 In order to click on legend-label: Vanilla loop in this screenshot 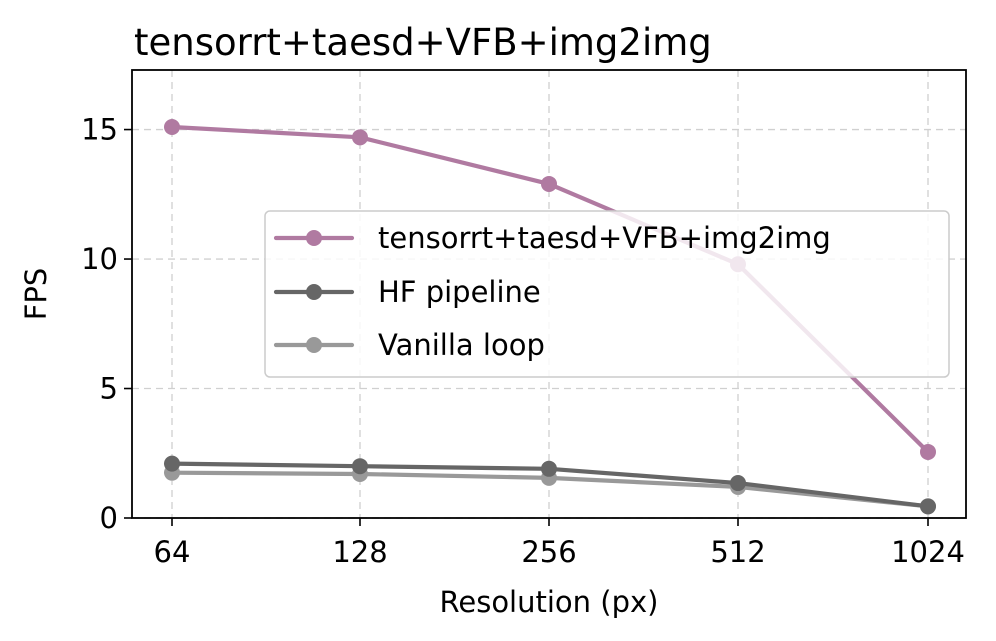, I will do `click(461, 345)`.